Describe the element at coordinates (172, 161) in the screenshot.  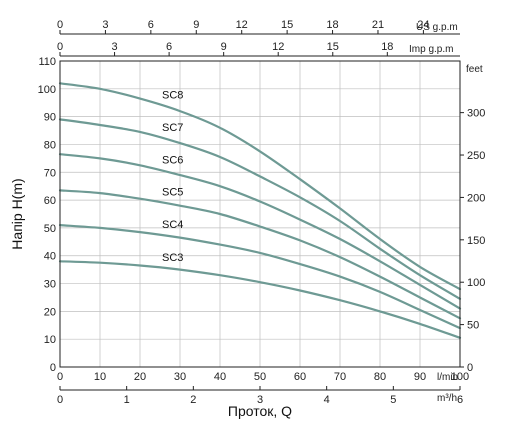
I see `series-label-sc6: SC6` at that location.